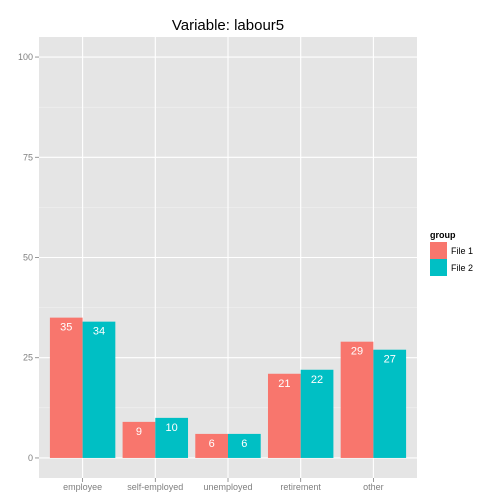 The height and width of the screenshot is (504, 504). Describe the element at coordinates (172, 437) in the screenshot. I see `bar-file-2-self-employed` at that location.